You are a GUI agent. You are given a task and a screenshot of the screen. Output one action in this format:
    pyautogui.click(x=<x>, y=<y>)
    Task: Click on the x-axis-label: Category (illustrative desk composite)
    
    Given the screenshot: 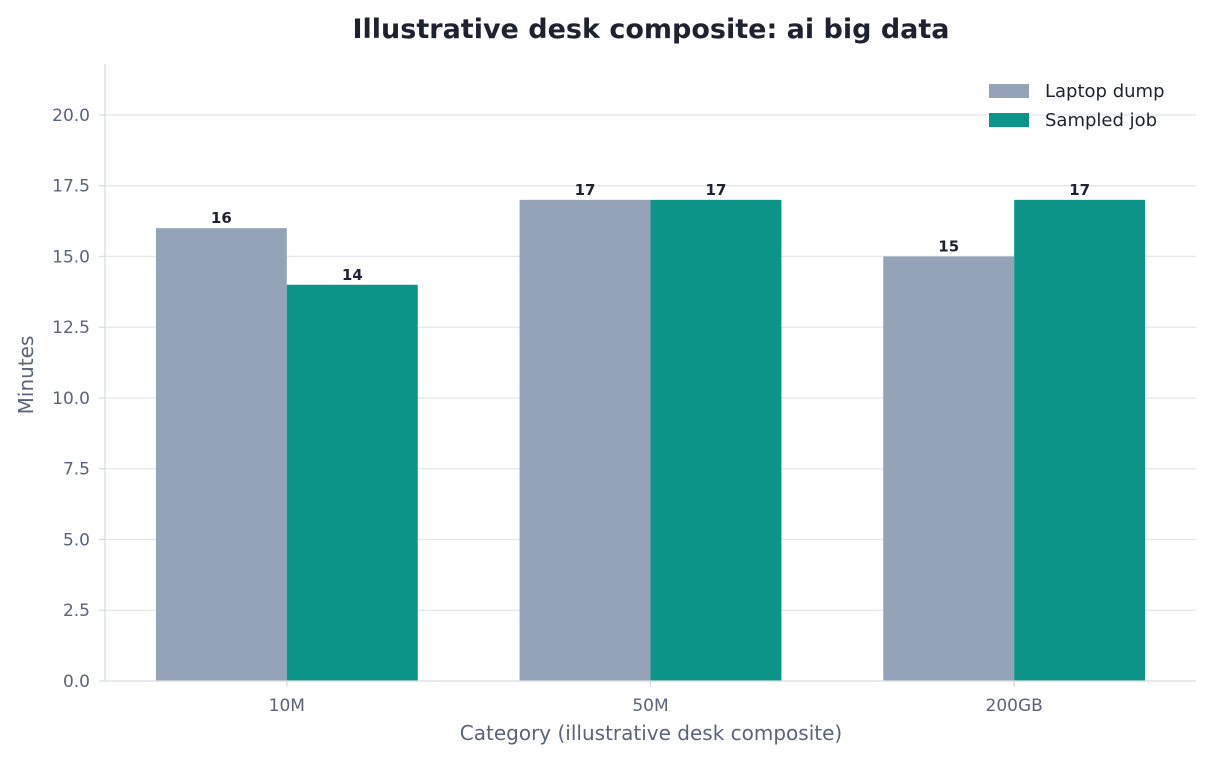 What is the action you would take?
    pyautogui.click(x=651, y=733)
    